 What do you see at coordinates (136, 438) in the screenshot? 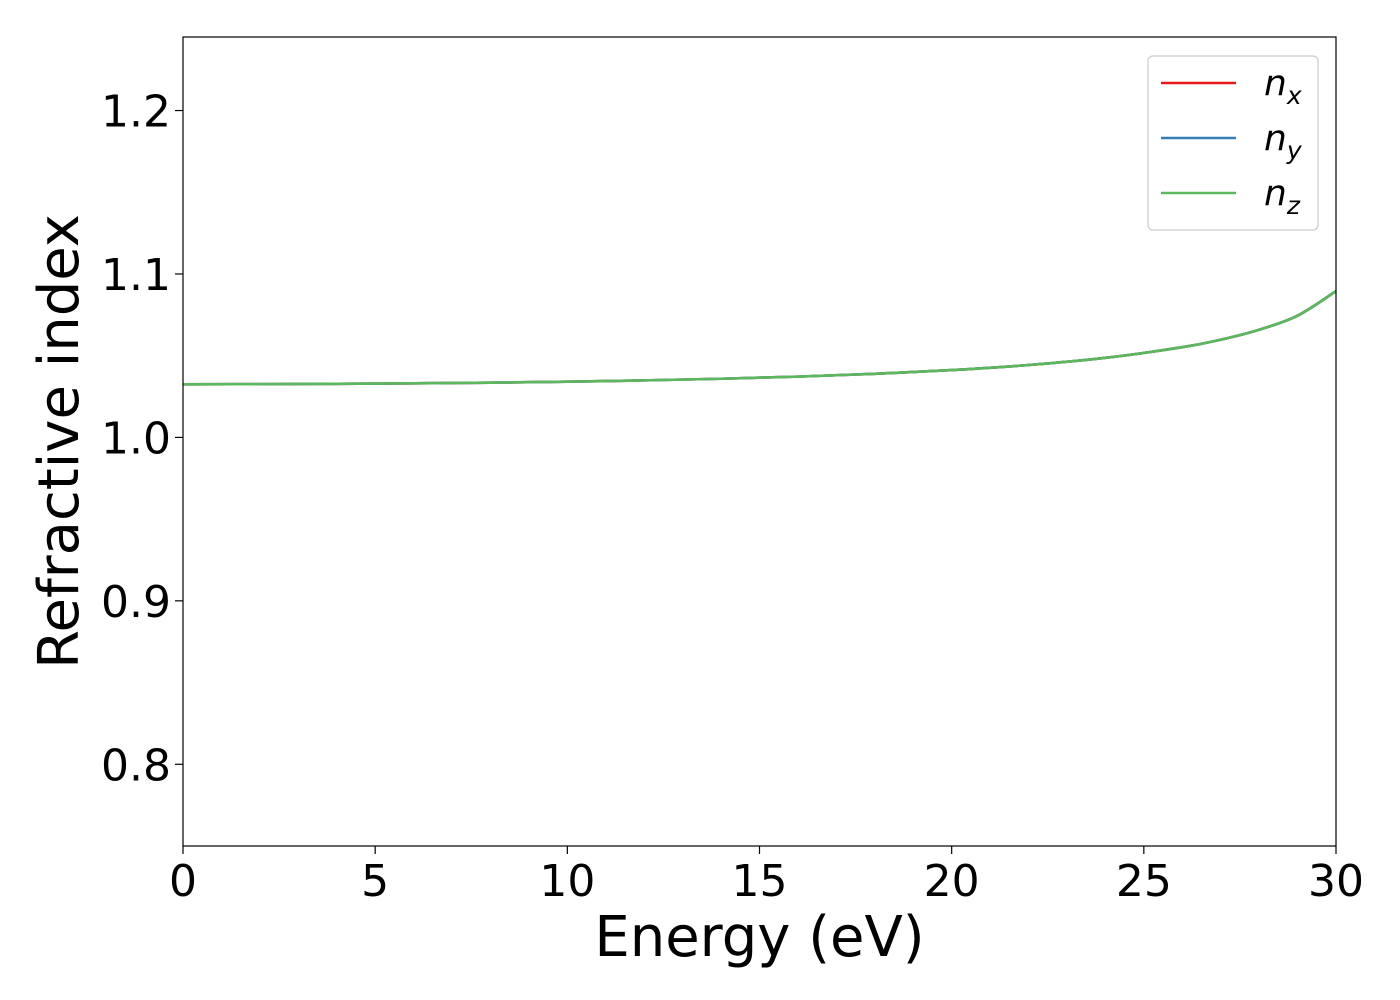
I see `y-tick-label: 1.0` at bounding box center [136, 438].